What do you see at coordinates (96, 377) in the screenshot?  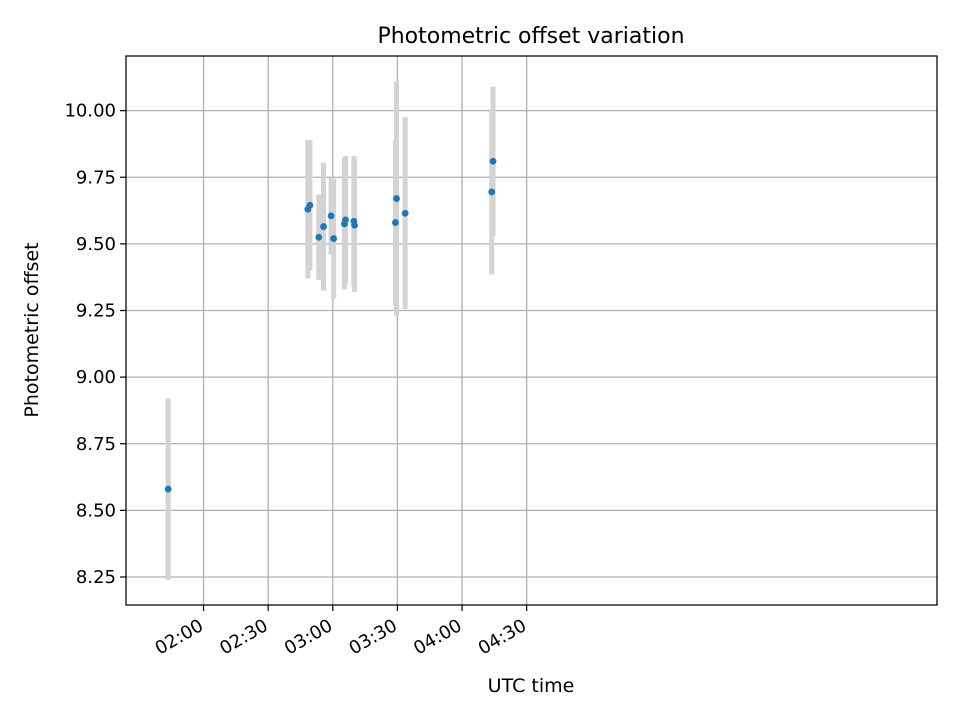 I see `y-tick-label: 9.00` at bounding box center [96, 377].